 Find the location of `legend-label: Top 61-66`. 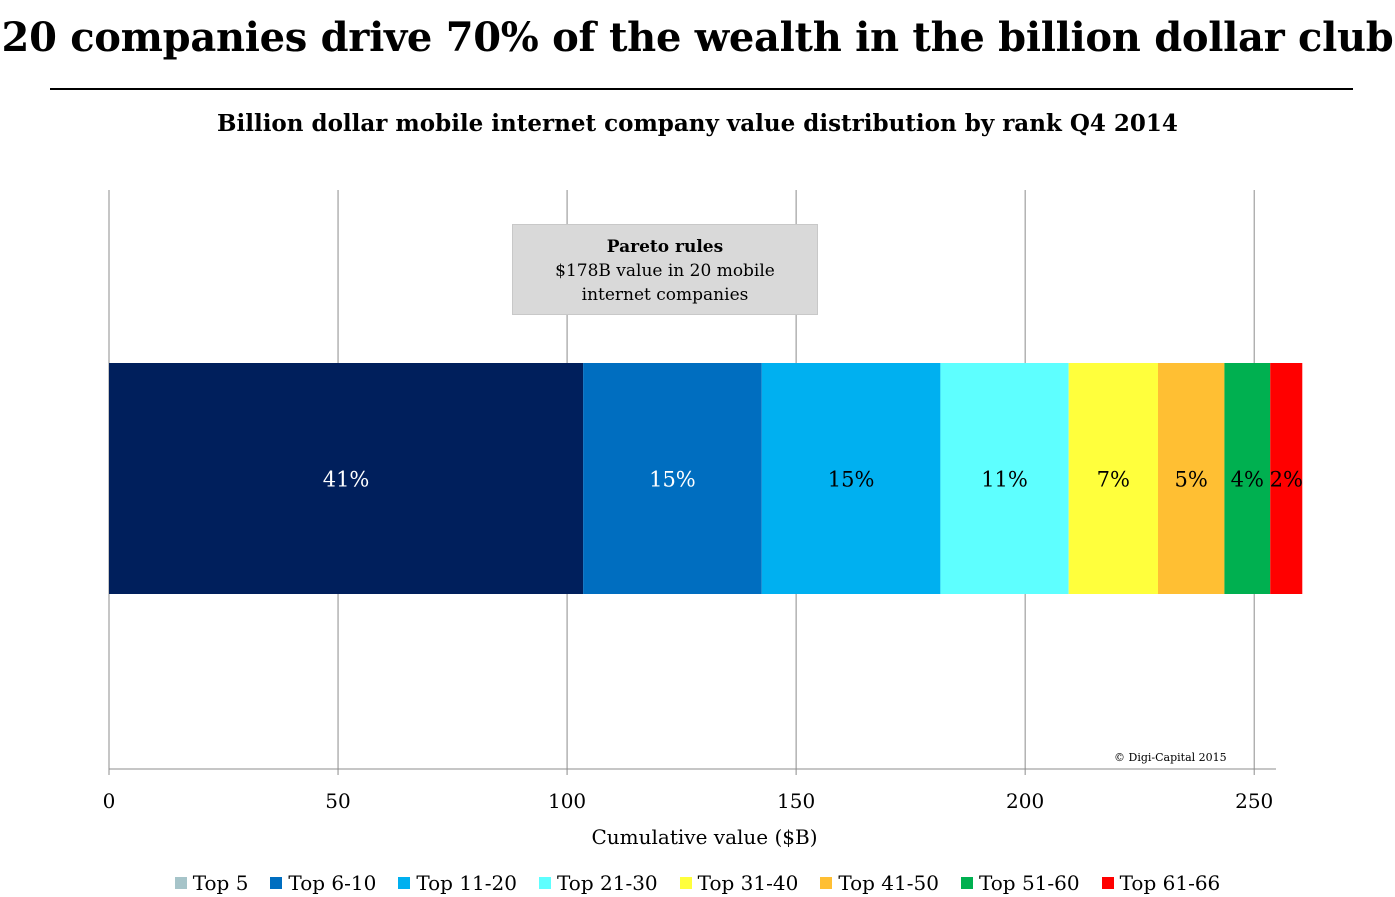

legend-label: Top 61-66 is located at coordinates (1170, 883).